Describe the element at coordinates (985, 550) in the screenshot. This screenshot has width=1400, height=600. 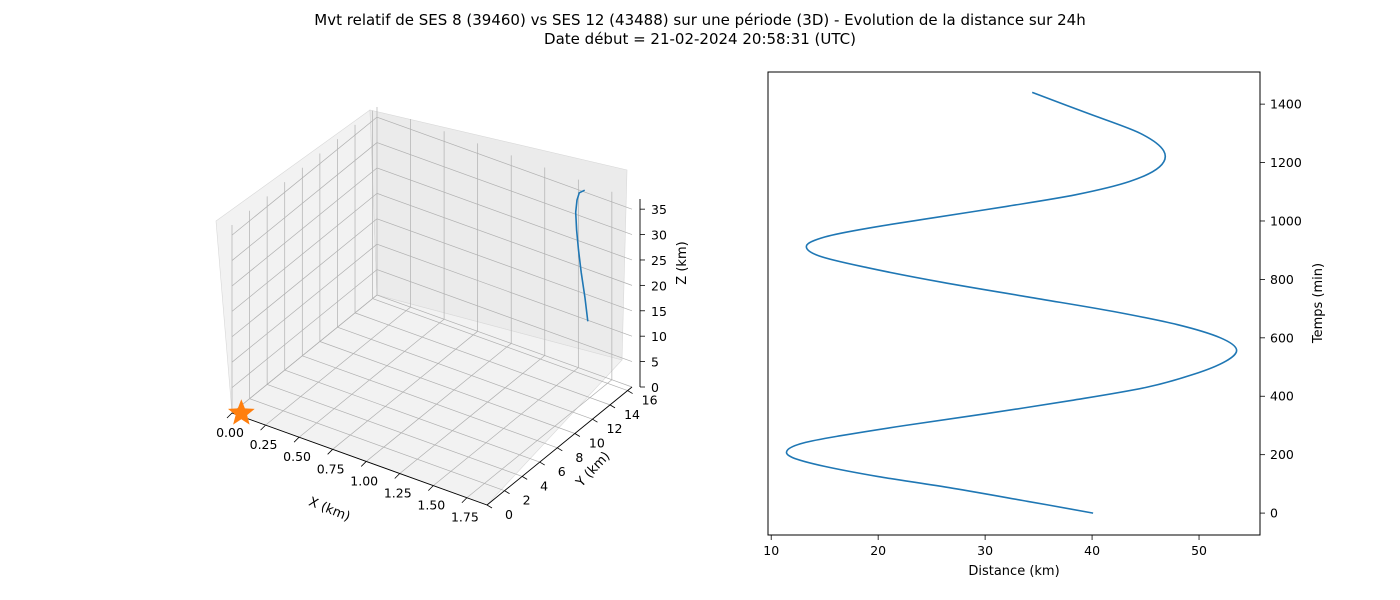
I see `x-tick-label: 30` at that location.